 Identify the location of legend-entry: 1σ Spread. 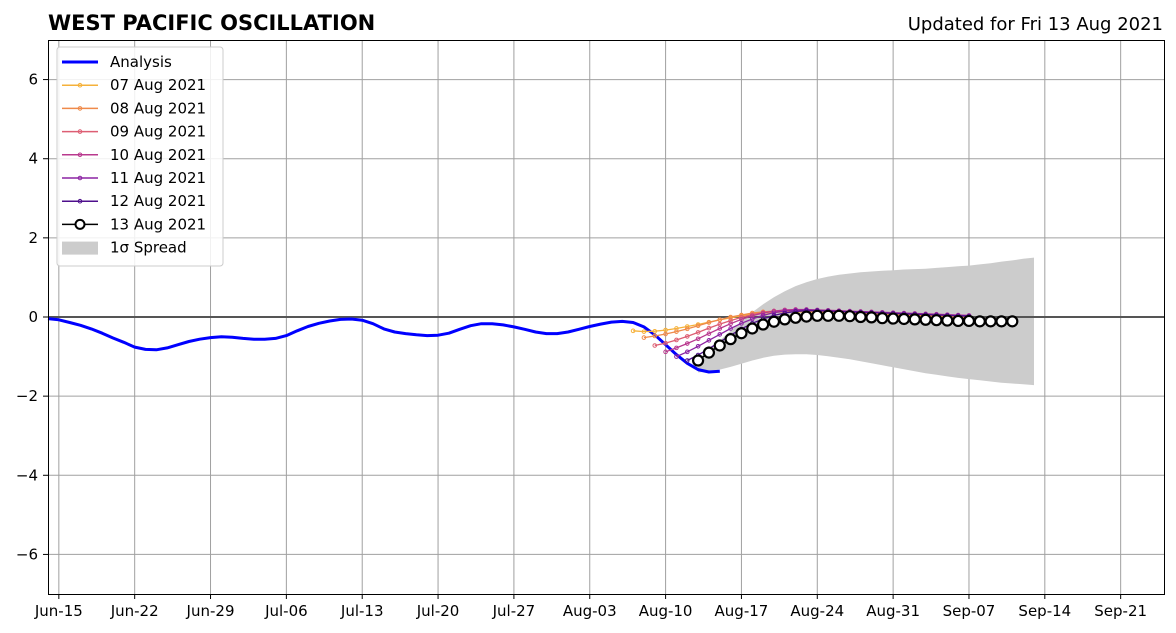
(124, 248).